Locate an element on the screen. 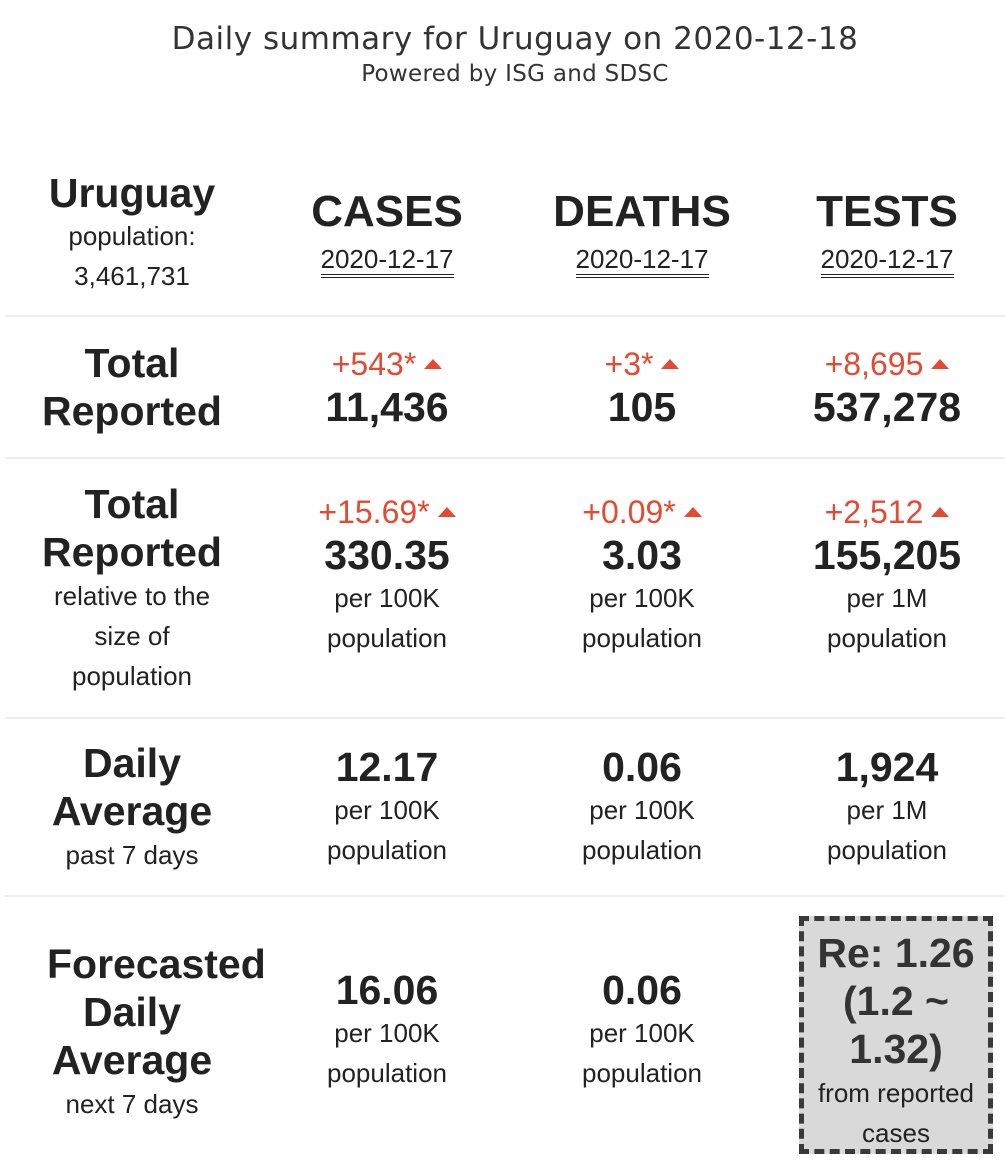 This screenshot has height=1164, width=1005. deaths-delta-text: +3* is located at coordinates (629, 364).